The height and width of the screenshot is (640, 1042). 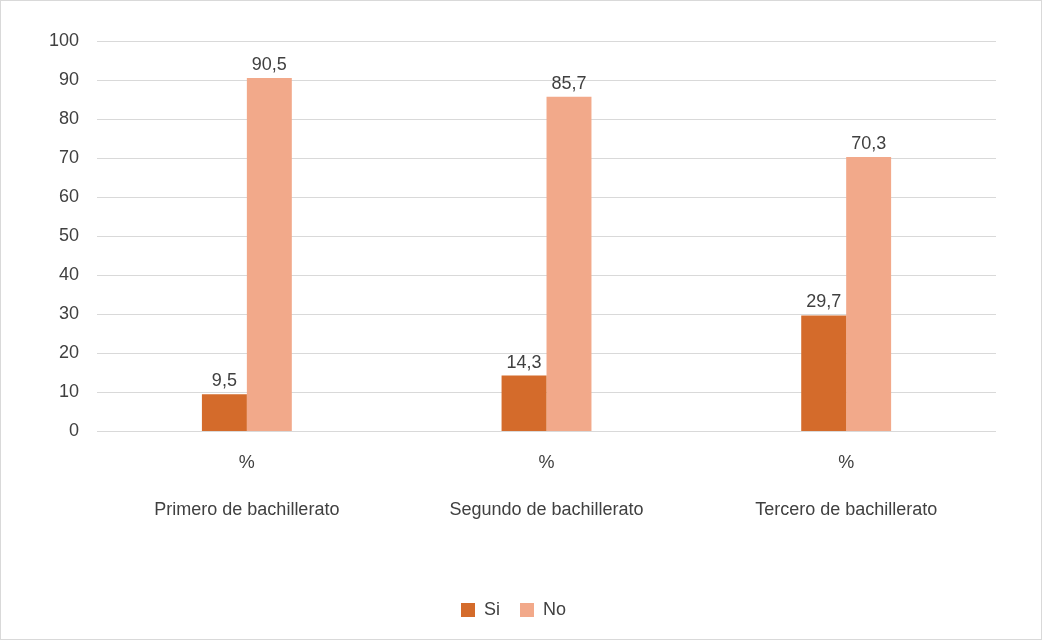 What do you see at coordinates (524, 361) in the screenshot?
I see `data-label: 14,3` at bounding box center [524, 361].